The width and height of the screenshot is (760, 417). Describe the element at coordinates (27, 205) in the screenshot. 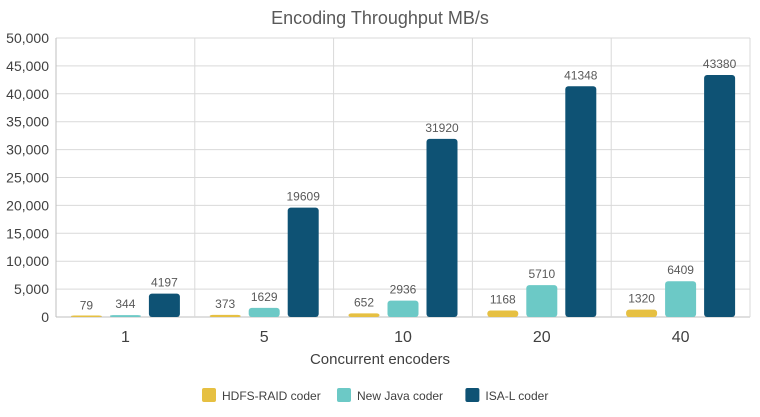

I see `y-tick-label: 20,000` at that location.